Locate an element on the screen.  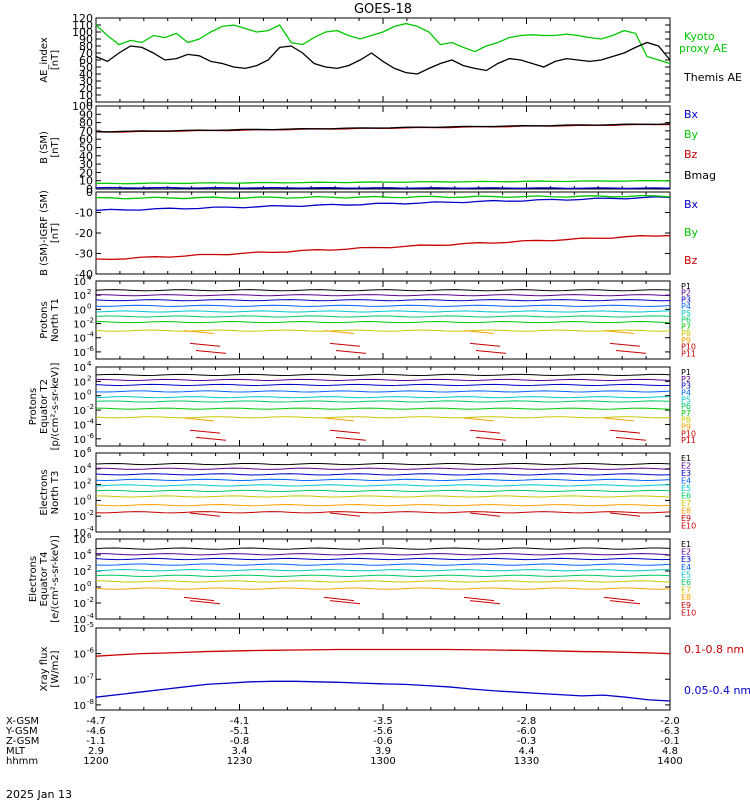
y-axis-label-line: [nT] is located at coordinates (55, 233).